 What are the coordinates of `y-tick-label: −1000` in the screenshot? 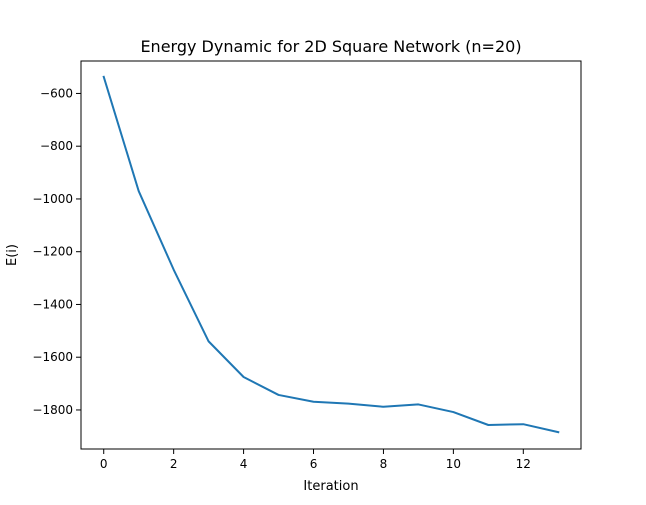 It's located at (52, 199).